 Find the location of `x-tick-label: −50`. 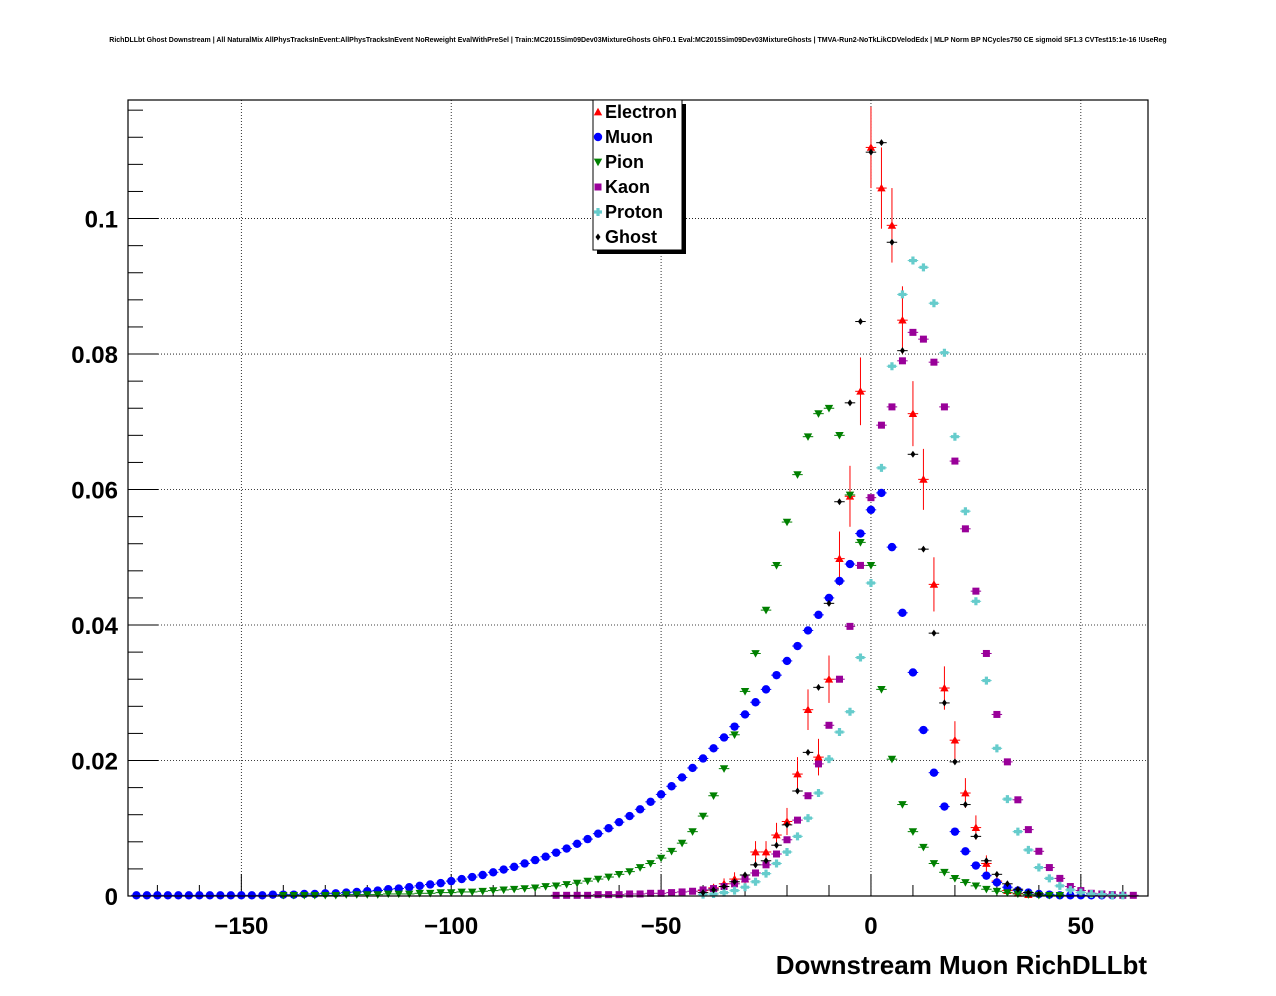

x-tick-label: −50 is located at coordinates (661, 926).